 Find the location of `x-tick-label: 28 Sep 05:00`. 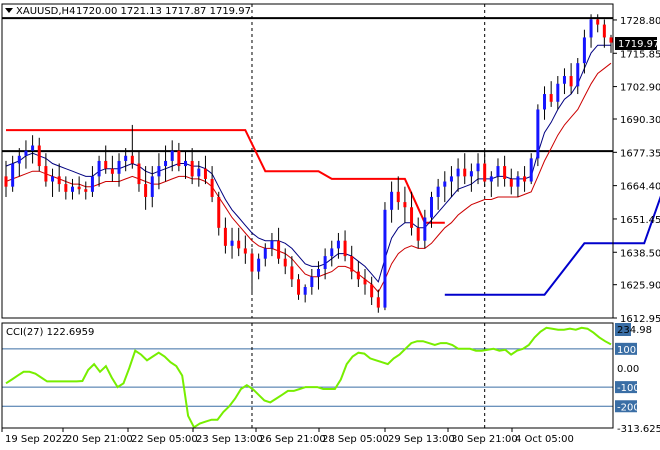

x-tick-label: 28 Sep 05:00 is located at coordinates (355, 439).